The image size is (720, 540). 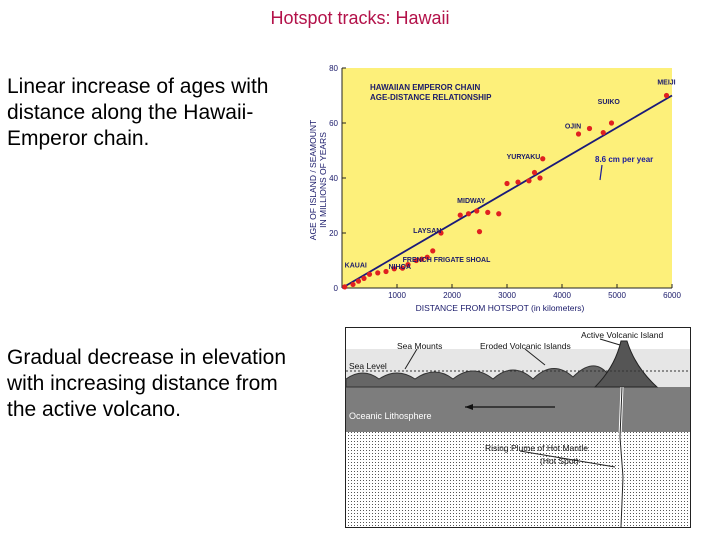 What do you see at coordinates (425, 87) in the screenshot?
I see `chart-title-line1: HAWAIIAN EMPEROR CHAIN` at bounding box center [425, 87].